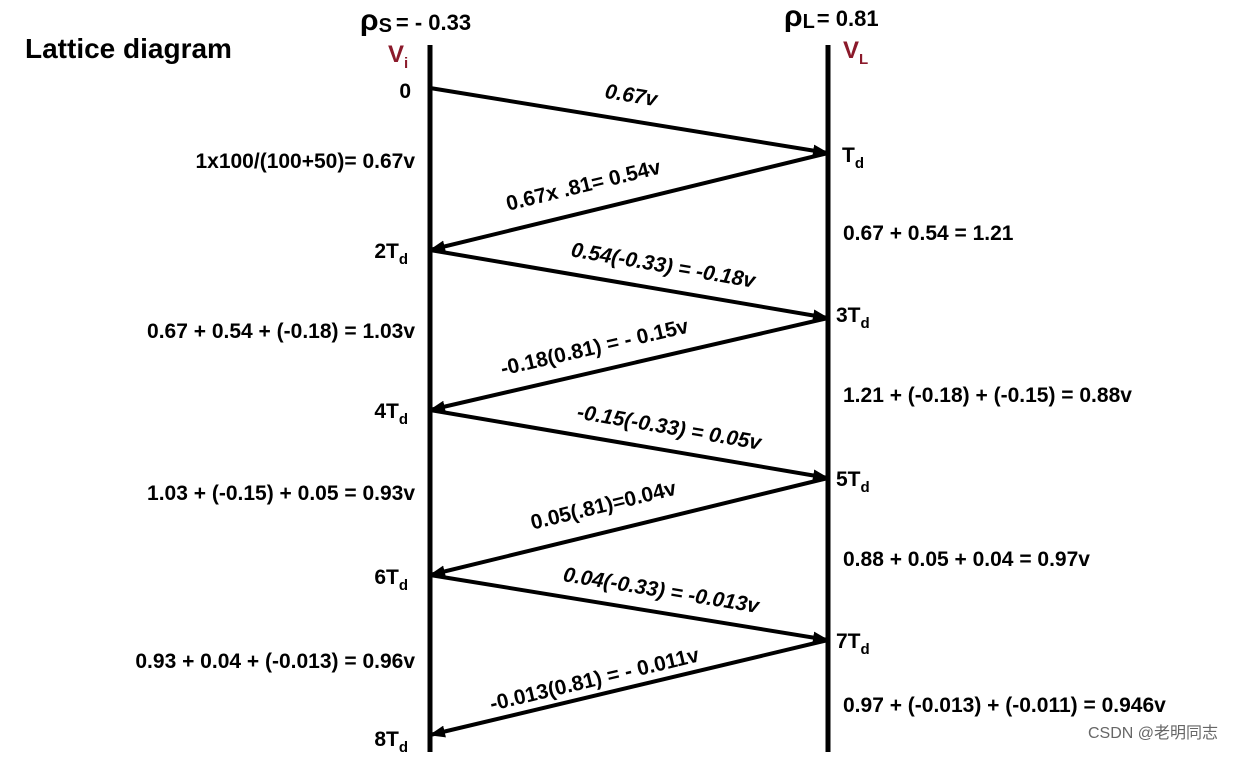 Image resolution: width=1258 pixels, height=757 pixels. Describe the element at coordinates (305, 161) in the screenshot. I see `left-calc-0: 1x100/(100+50)= 0.67v` at that location.